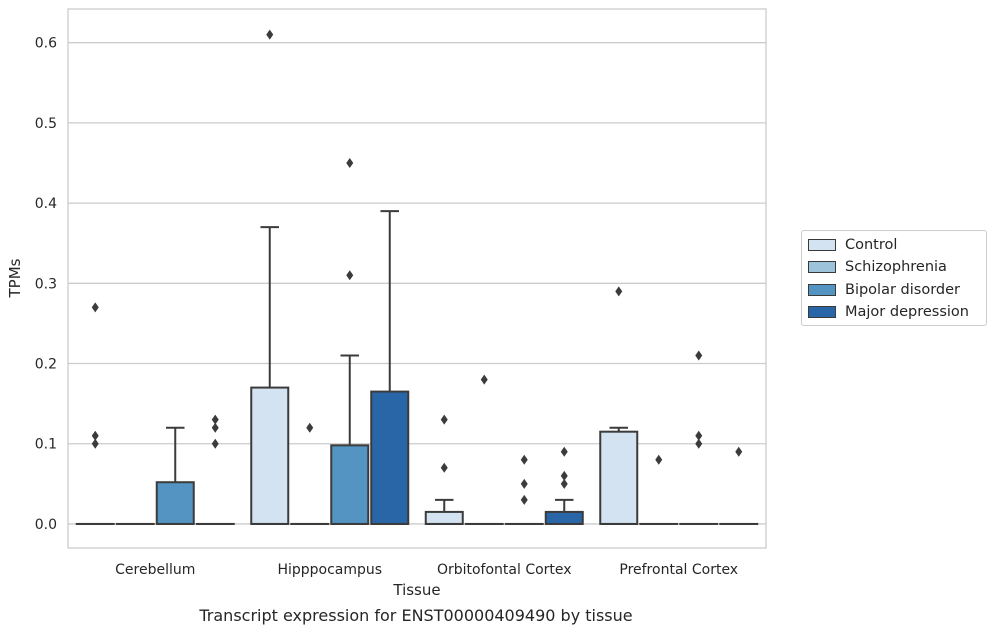 This screenshot has width=997, height=634. I want to click on legend-label: Bipolar disorder, so click(902, 290).